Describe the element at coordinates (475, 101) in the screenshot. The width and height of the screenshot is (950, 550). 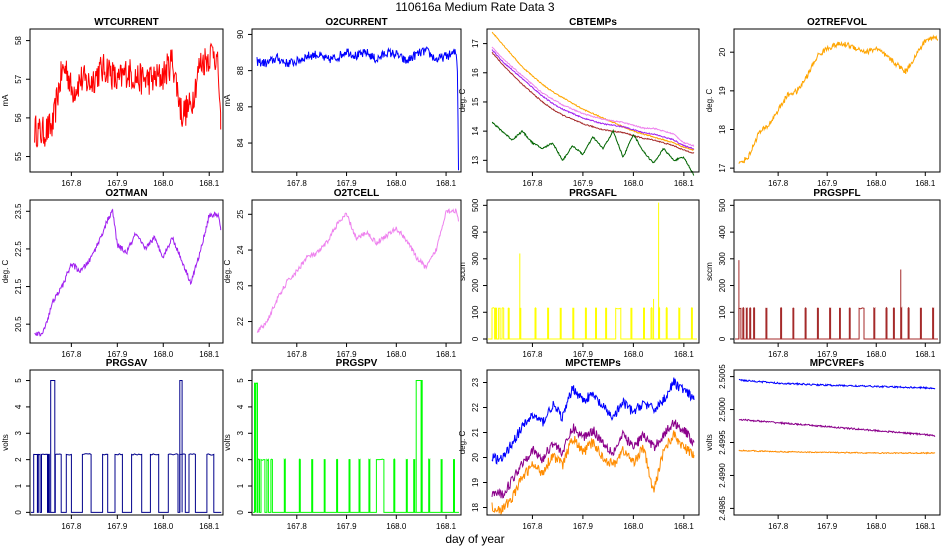
I see `y-tick-label: 15` at that location.